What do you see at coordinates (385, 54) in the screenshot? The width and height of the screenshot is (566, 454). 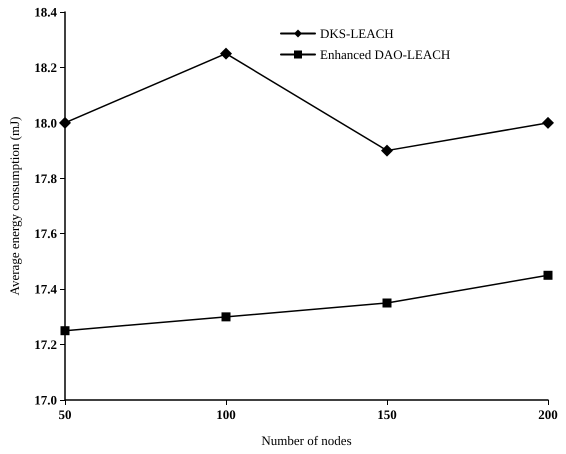 I see `legend-label: Enhanced DAO-LEACH` at bounding box center [385, 54].